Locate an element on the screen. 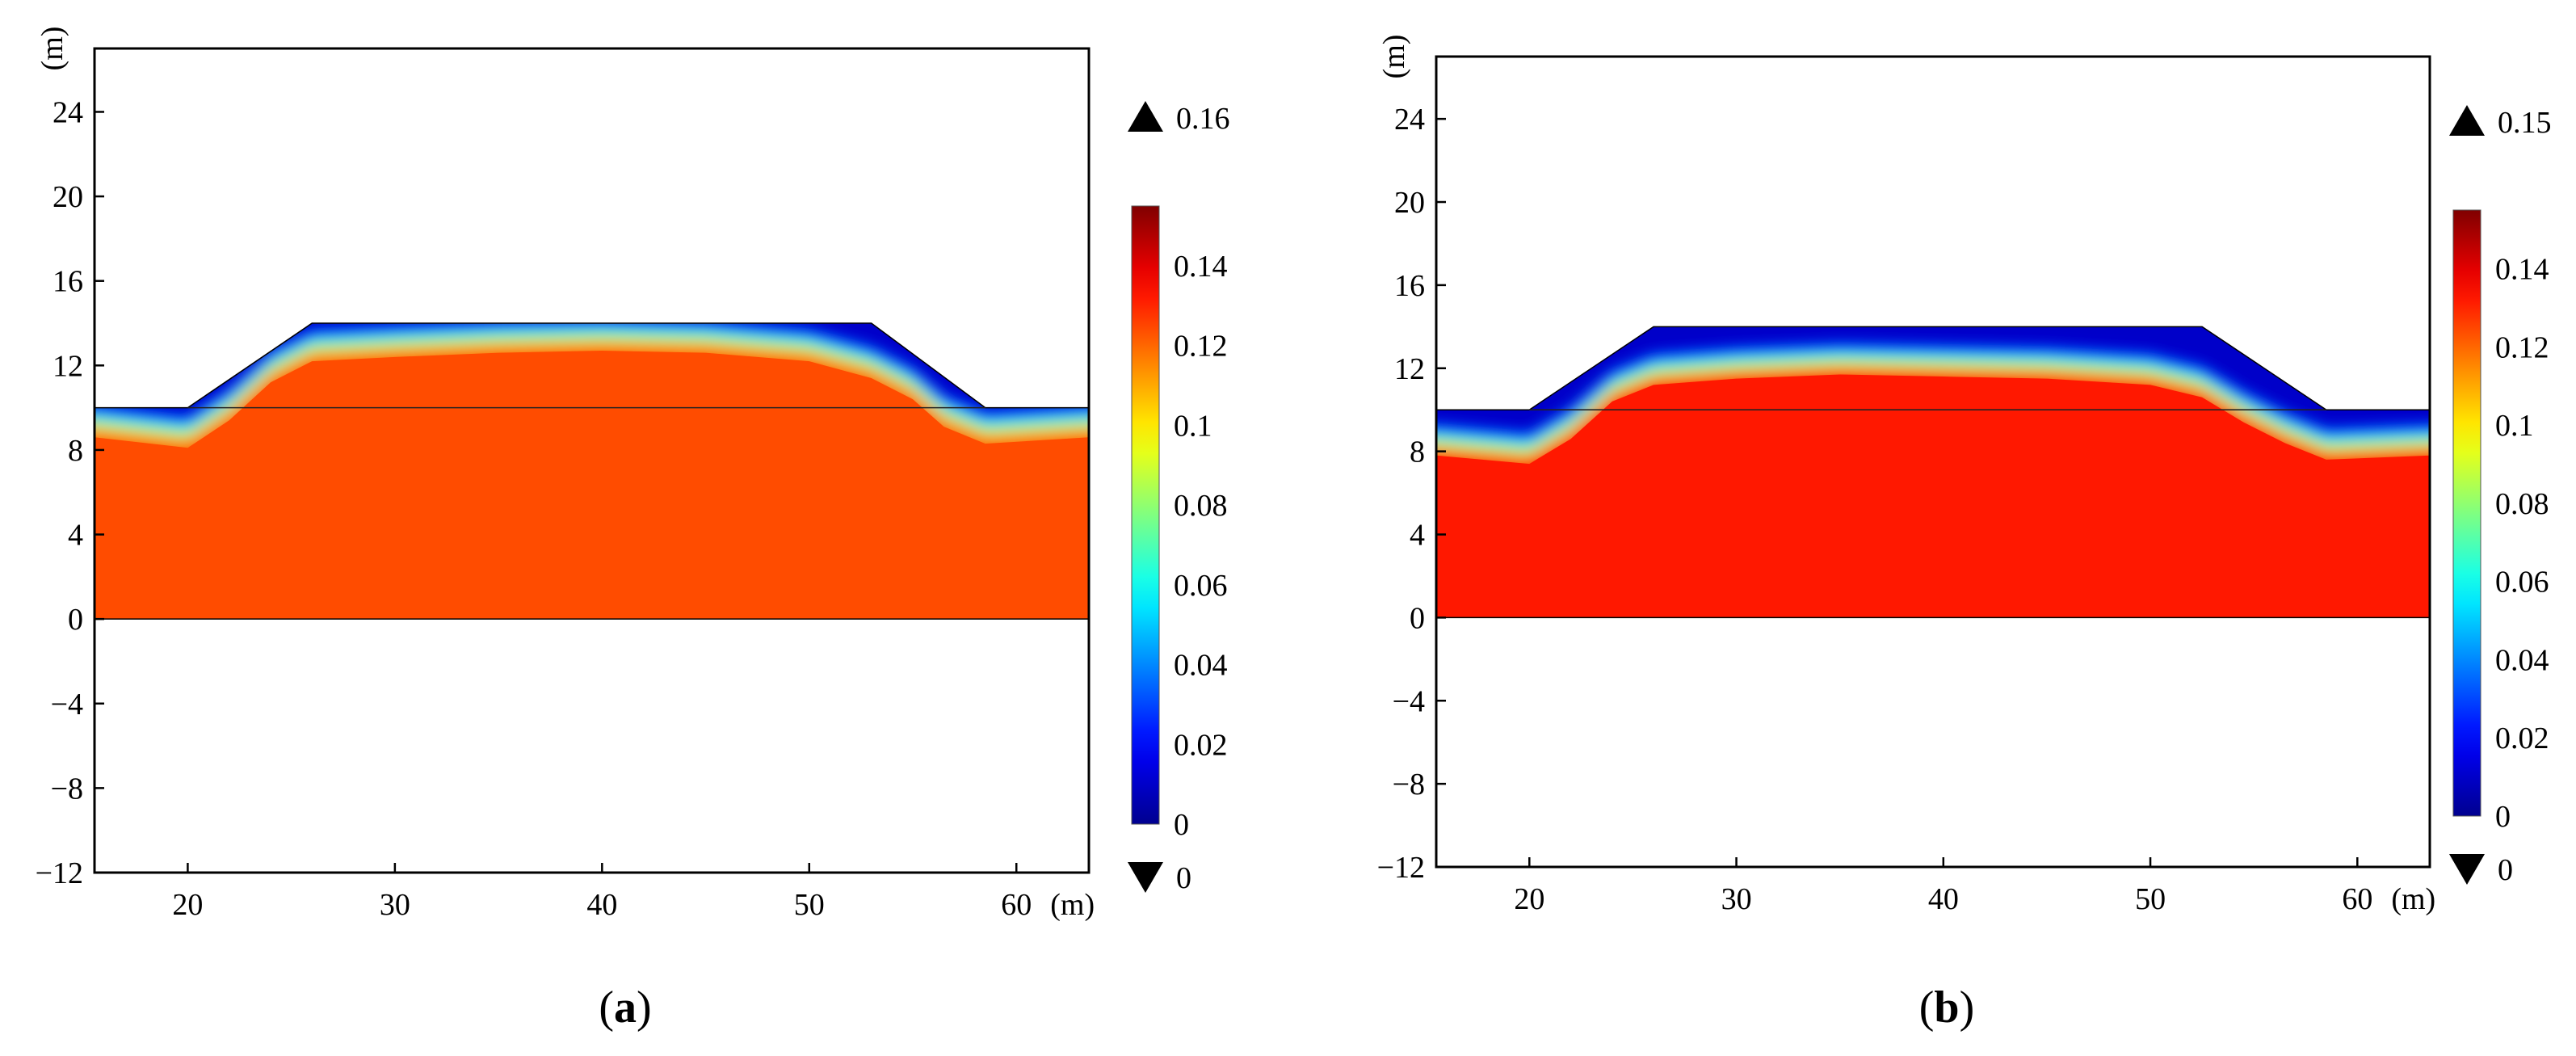 This screenshot has height=1056, width=2576. panel-label-letter: a is located at coordinates (625, 1008).